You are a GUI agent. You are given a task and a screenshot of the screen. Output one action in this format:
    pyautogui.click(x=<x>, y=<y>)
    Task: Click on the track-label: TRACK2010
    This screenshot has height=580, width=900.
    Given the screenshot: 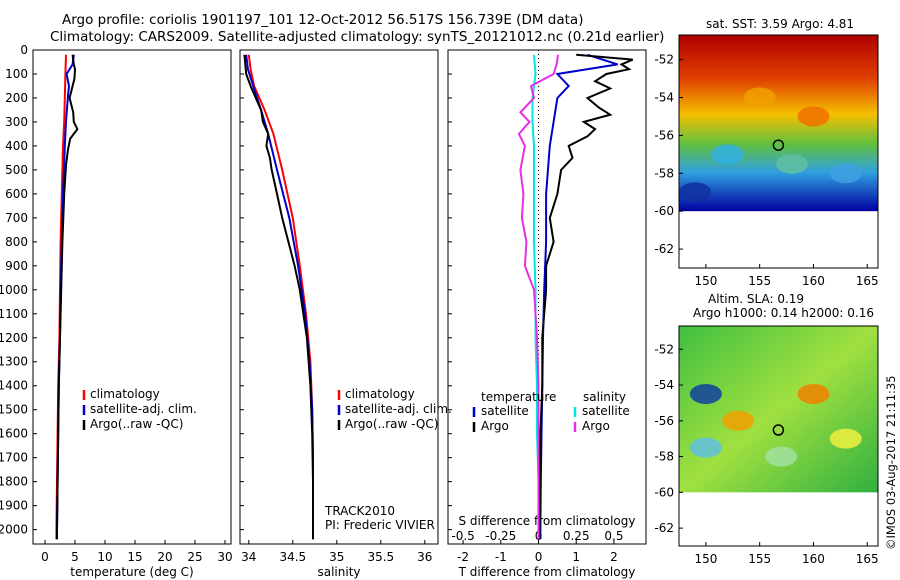 What is the action you would take?
    pyautogui.click(x=360, y=511)
    